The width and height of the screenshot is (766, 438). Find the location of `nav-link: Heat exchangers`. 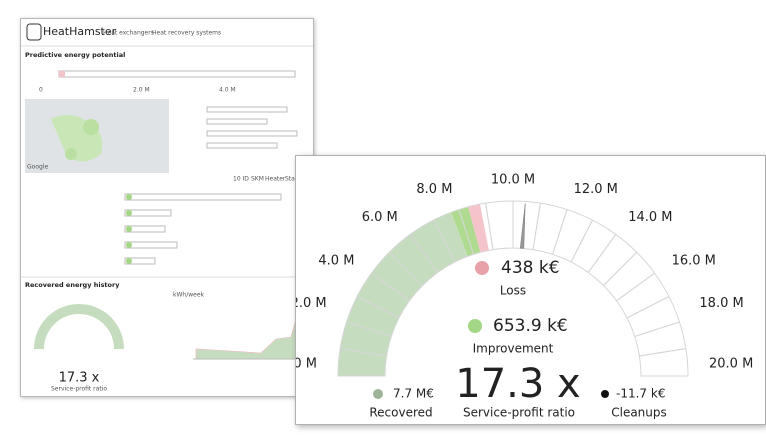

nav-link: Heat exchangers is located at coordinates (128, 33).